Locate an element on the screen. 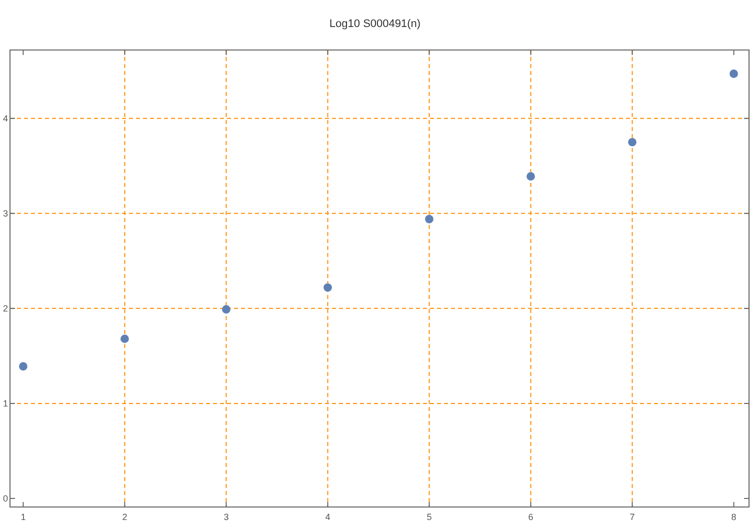 The image size is (750, 525). x-tick-label: 1 is located at coordinates (23, 517).